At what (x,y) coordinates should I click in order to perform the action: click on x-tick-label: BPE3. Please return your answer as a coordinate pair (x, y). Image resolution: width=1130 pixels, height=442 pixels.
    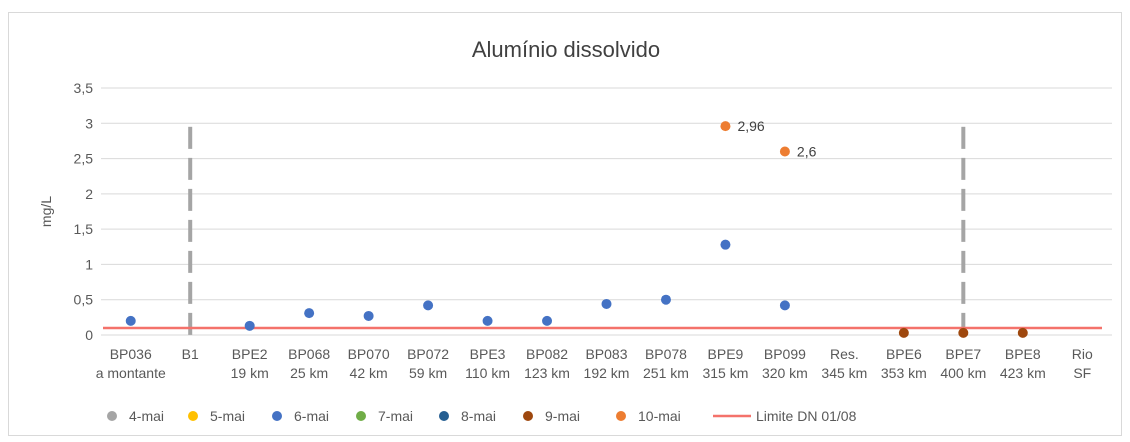
    Looking at the image, I should click on (488, 354).